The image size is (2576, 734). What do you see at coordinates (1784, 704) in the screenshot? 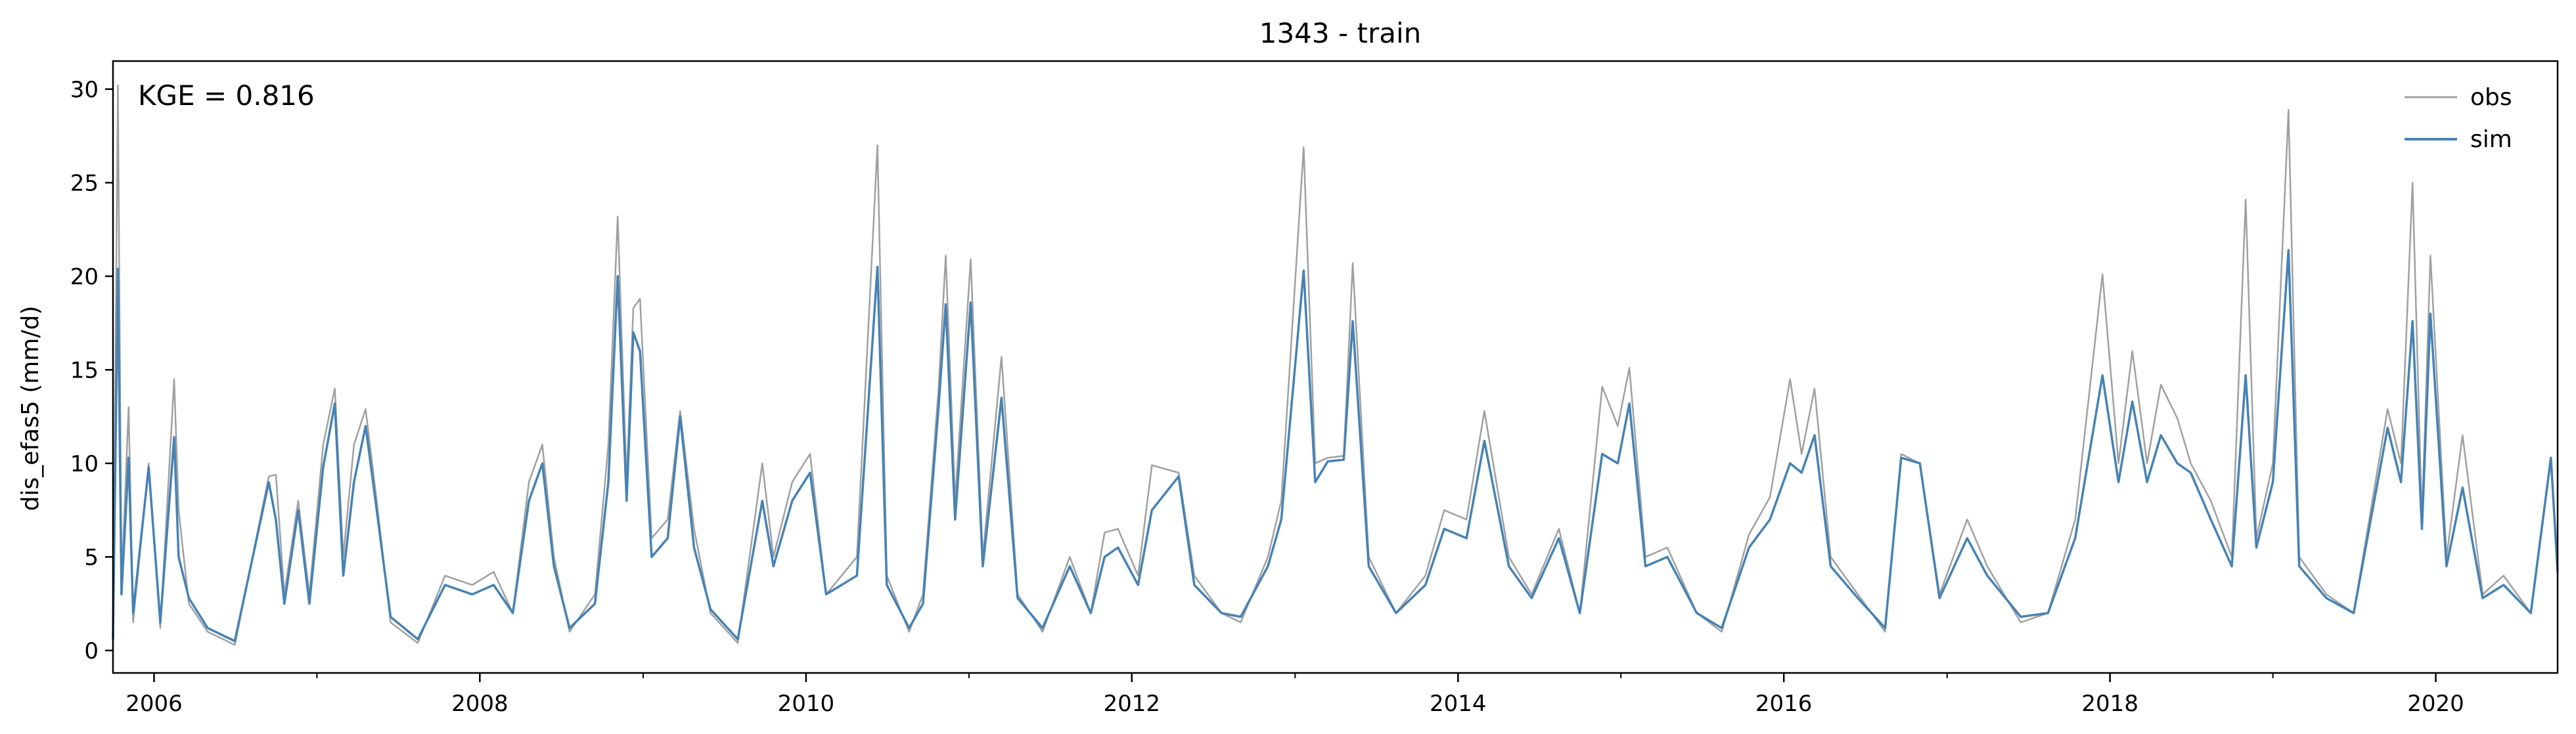
I see `x-tick-label: 2016` at bounding box center [1784, 704].